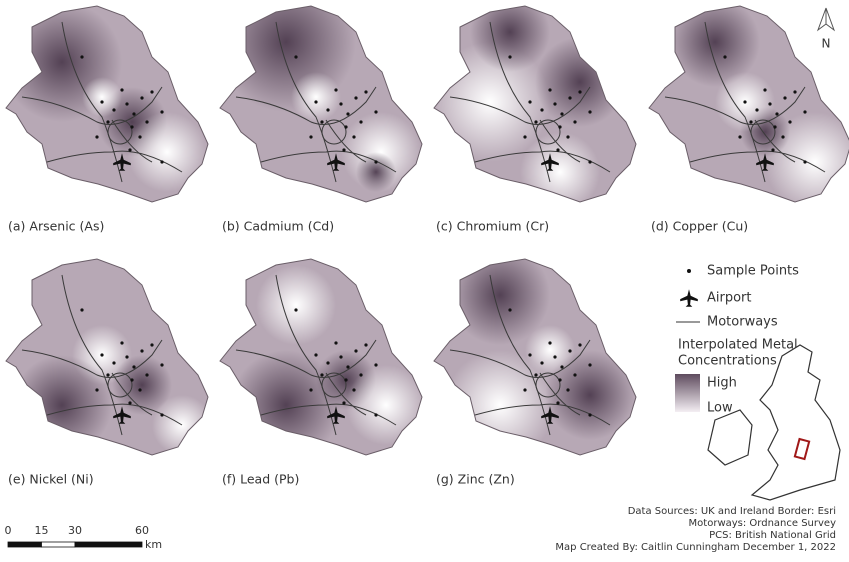 This screenshot has height=562, width=849. I want to click on map-panel: (b) Cadmium (Cd), so click(321, 119).